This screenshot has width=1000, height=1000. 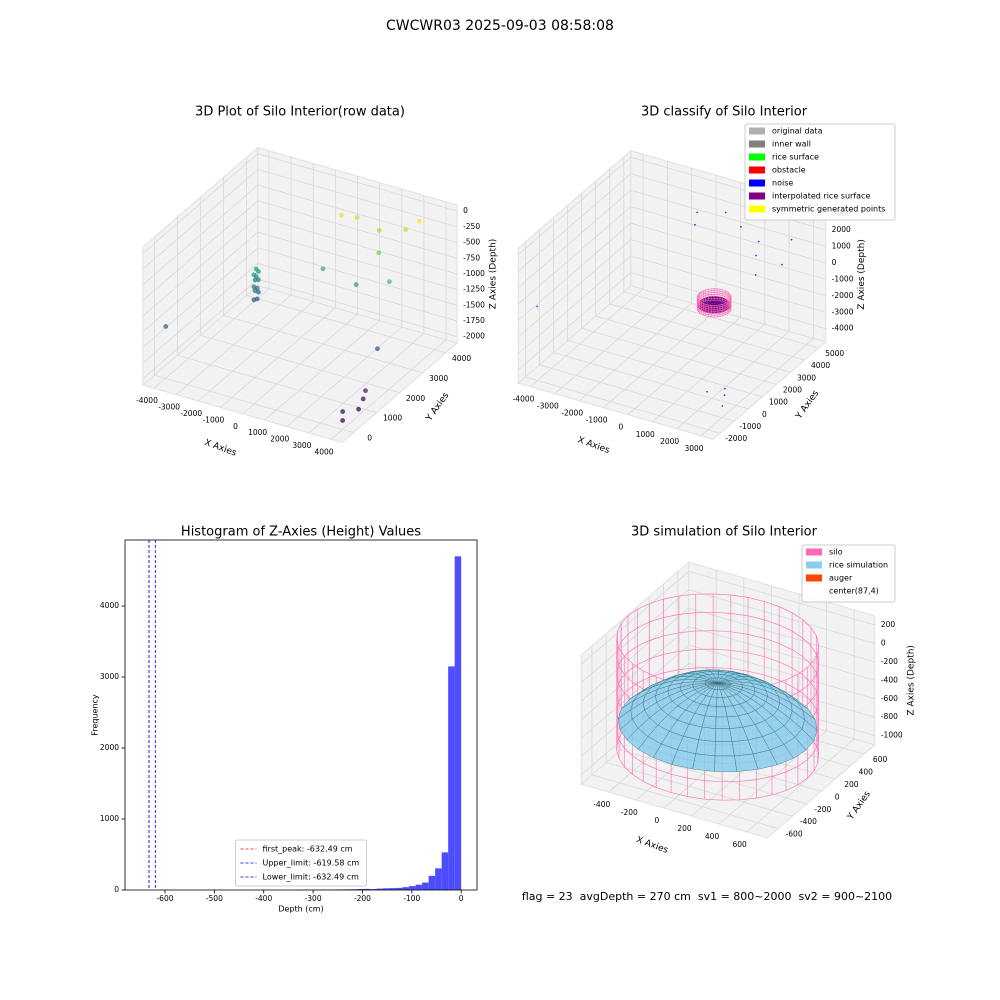 I want to click on figure-title: CWCWR03 2025-09-03 08:58:08, so click(x=500, y=26).